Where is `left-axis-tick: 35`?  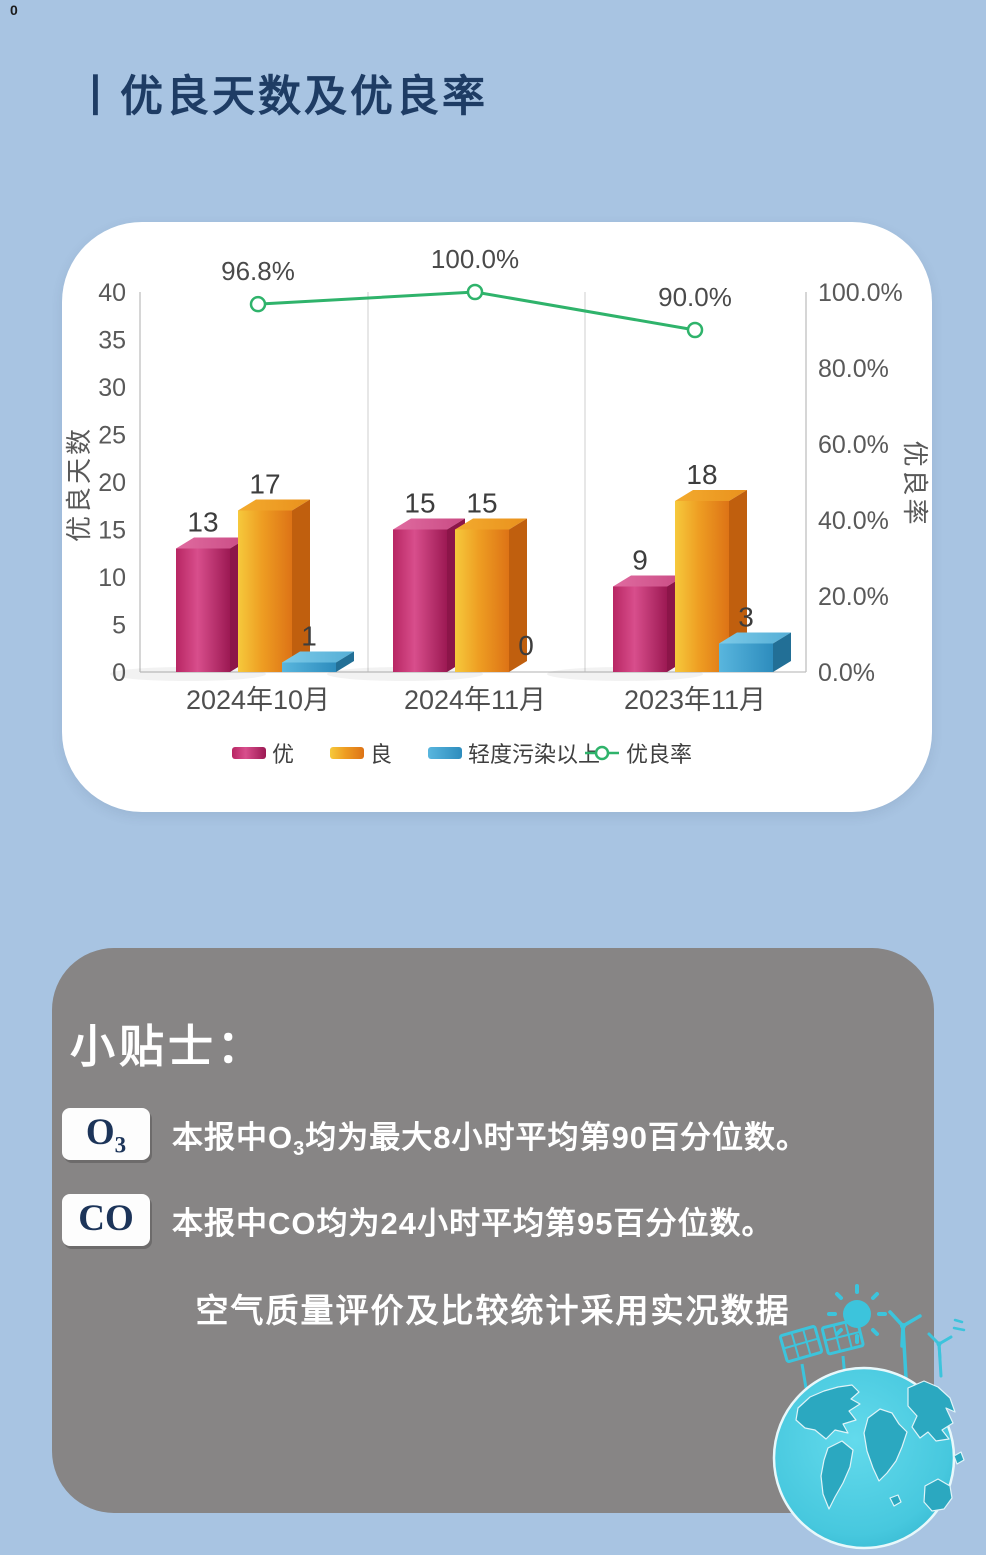 left-axis-tick: 35 is located at coordinates (112, 341).